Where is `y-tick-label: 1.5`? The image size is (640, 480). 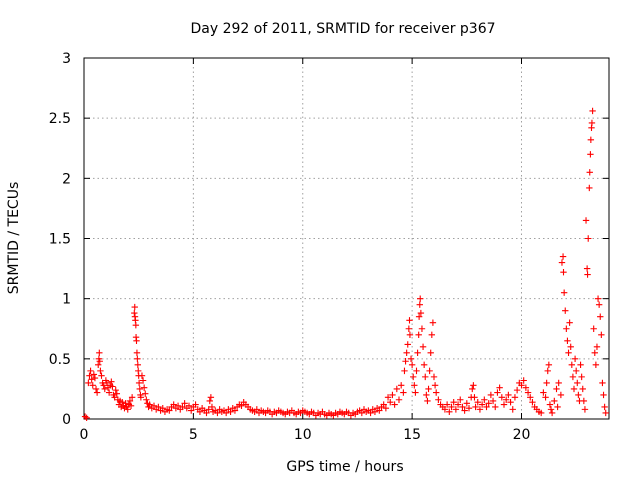 y-tick-label: 1.5 is located at coordinates (60, 240).